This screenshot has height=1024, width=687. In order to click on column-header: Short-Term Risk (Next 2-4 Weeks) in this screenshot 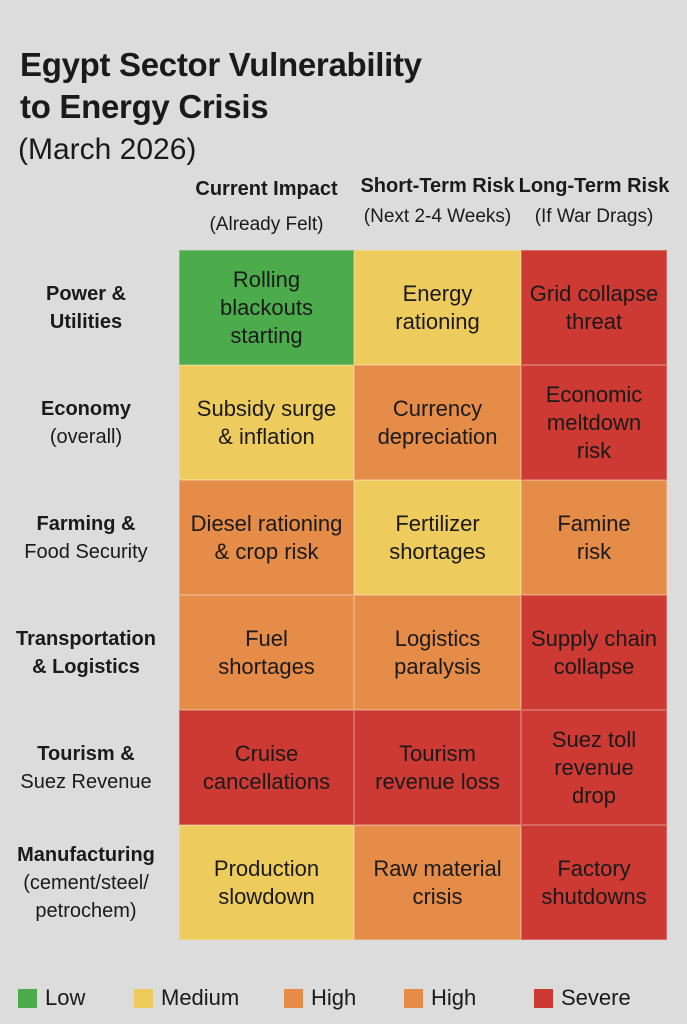, I will do `click(437, 202)`.